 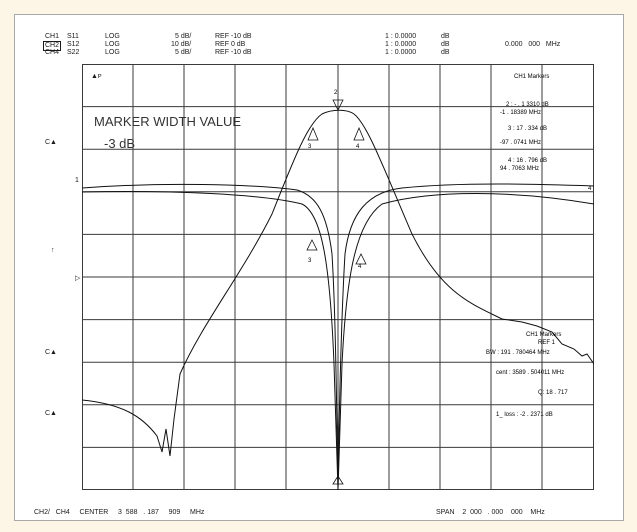 What do you see at coordinates (527, 161) in the screenshot?
I see `marker-4-level: 4 : 16 . 796 dB` at bounding box center [527, 161].